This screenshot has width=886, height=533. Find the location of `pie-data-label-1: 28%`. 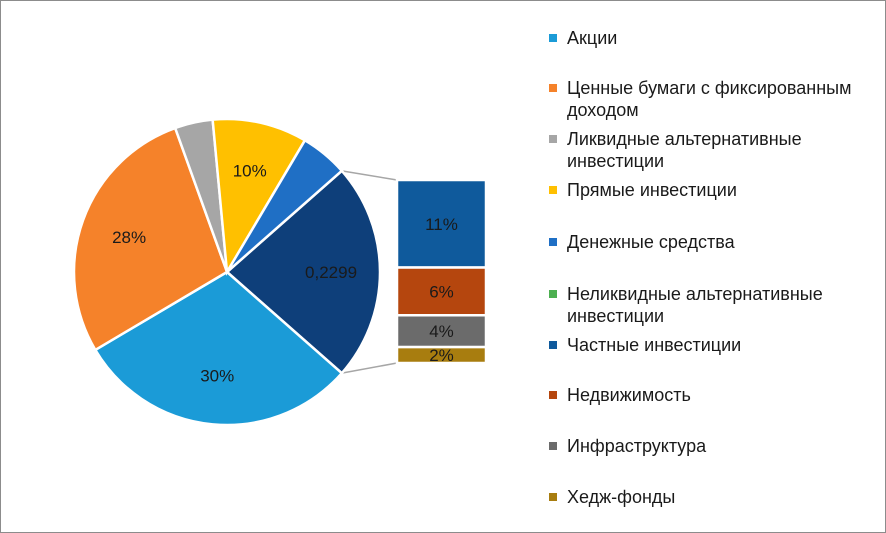

pie-data-label-1: 28% is located at coordinates (129, 237).